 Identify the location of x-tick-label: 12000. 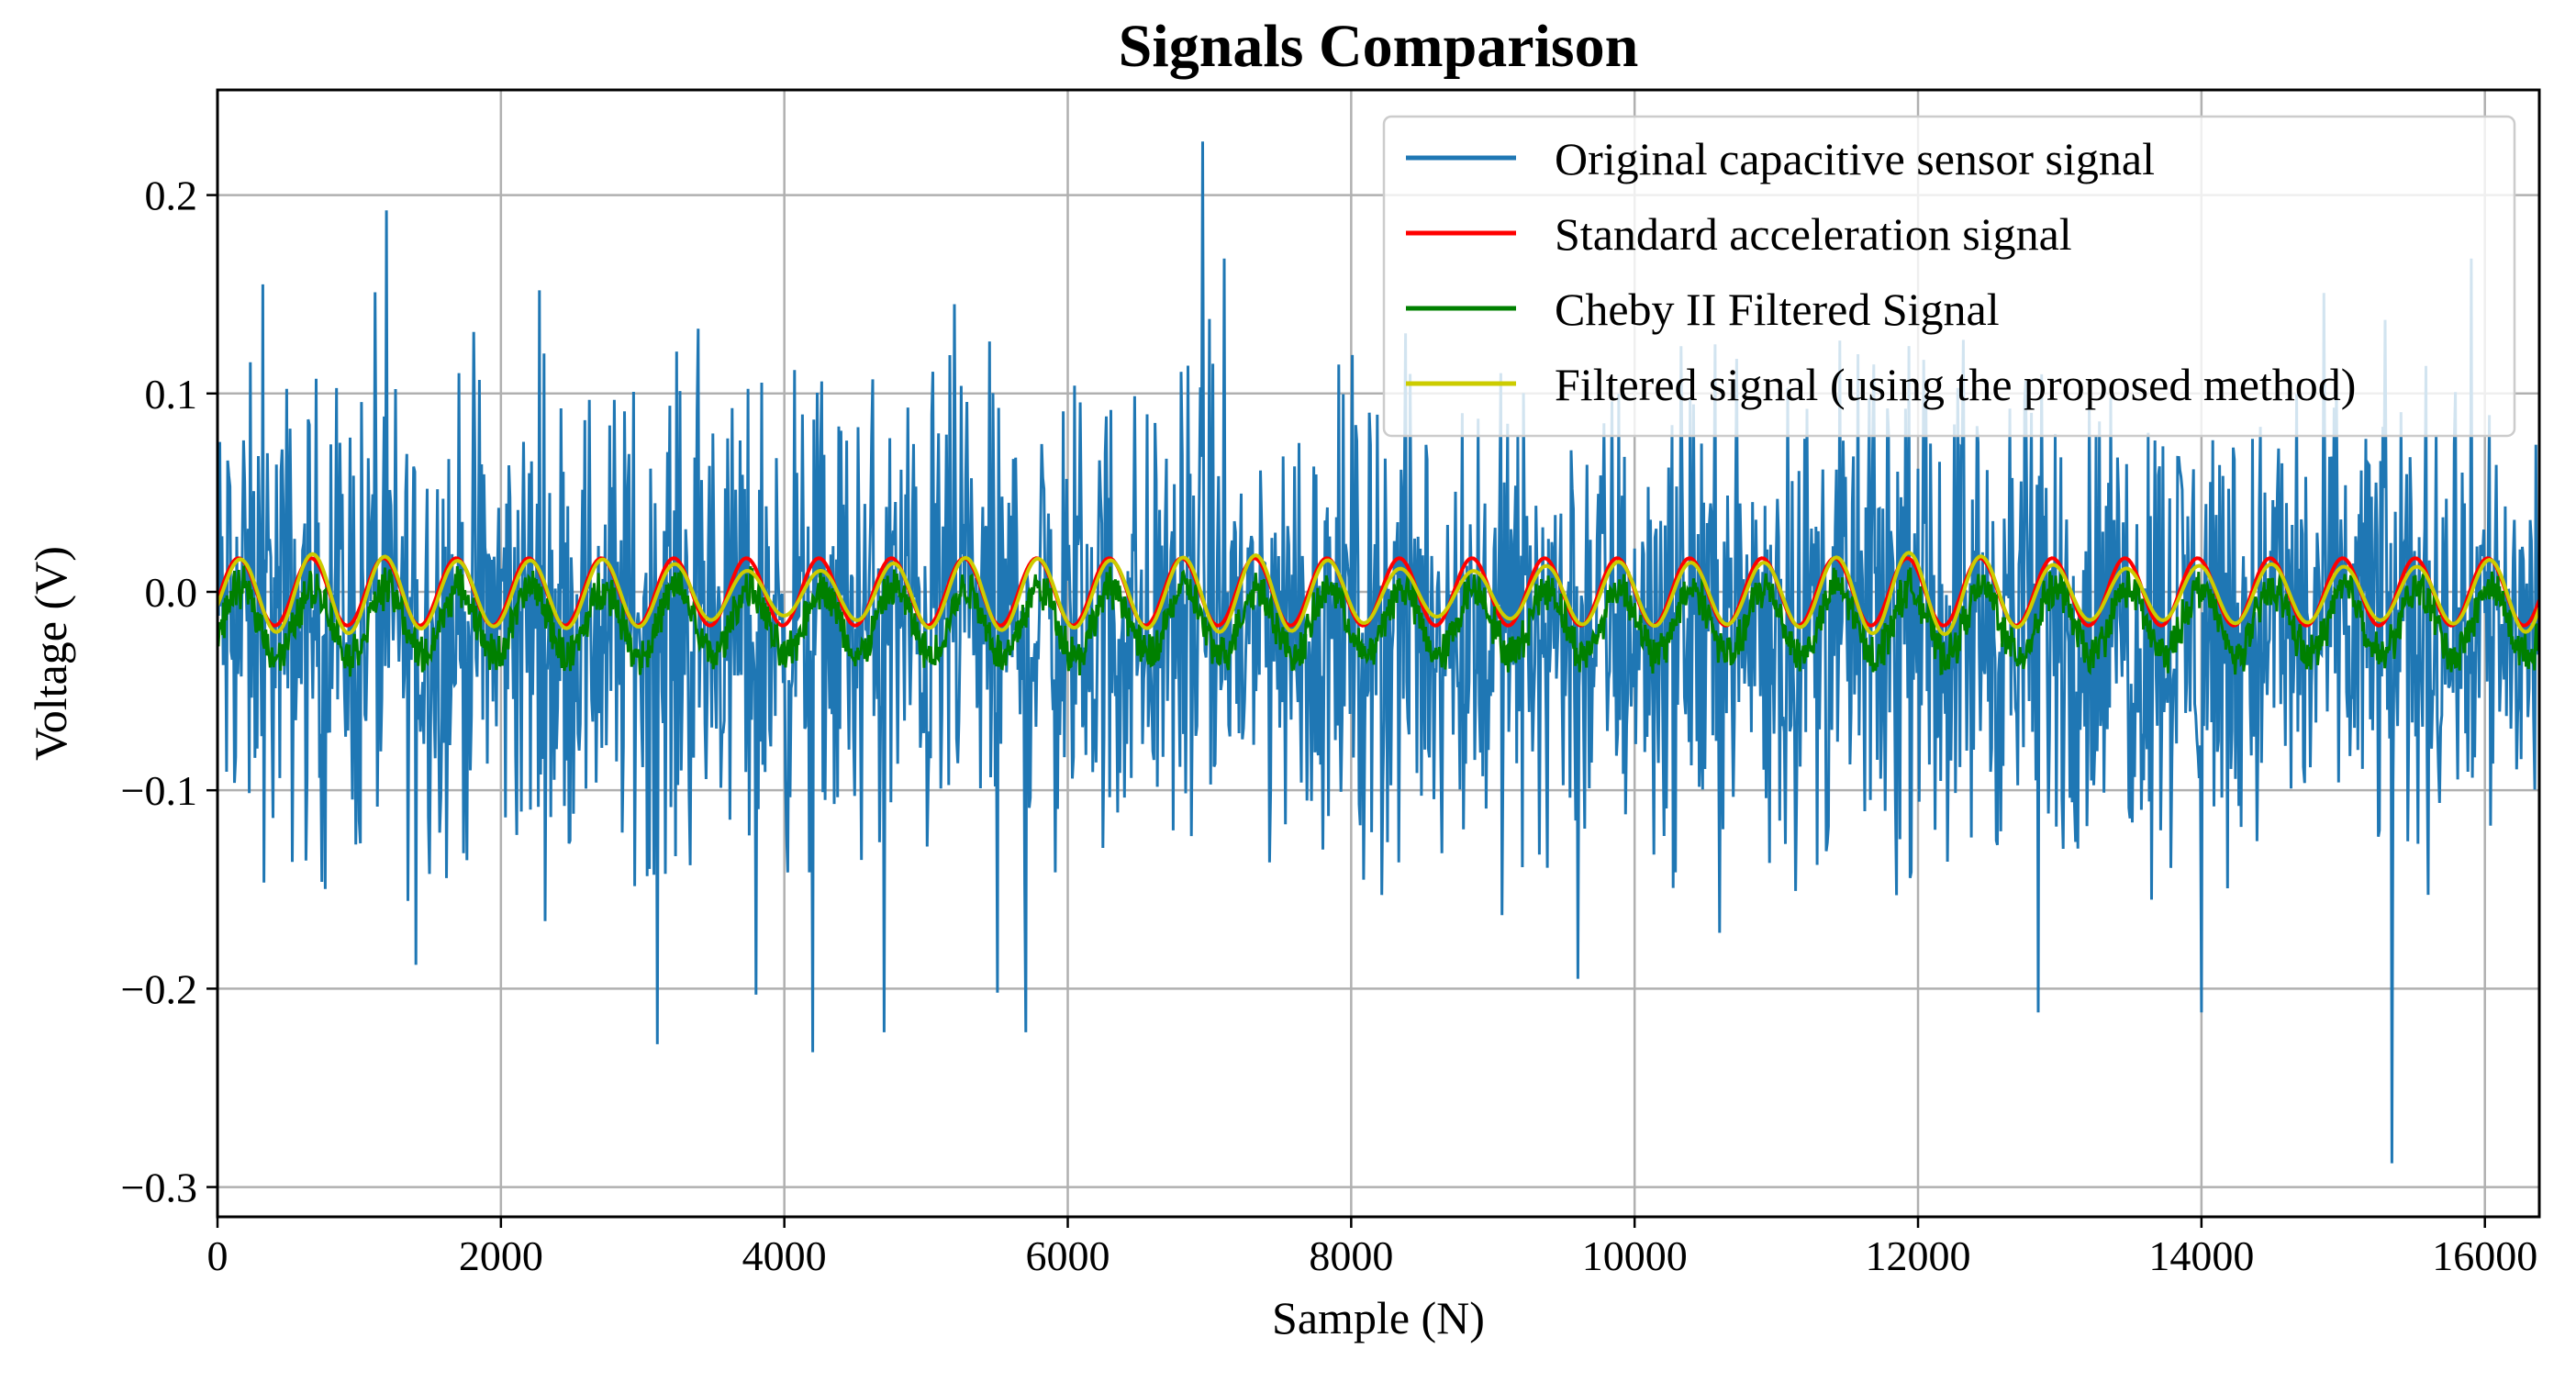
(1918, 1255).